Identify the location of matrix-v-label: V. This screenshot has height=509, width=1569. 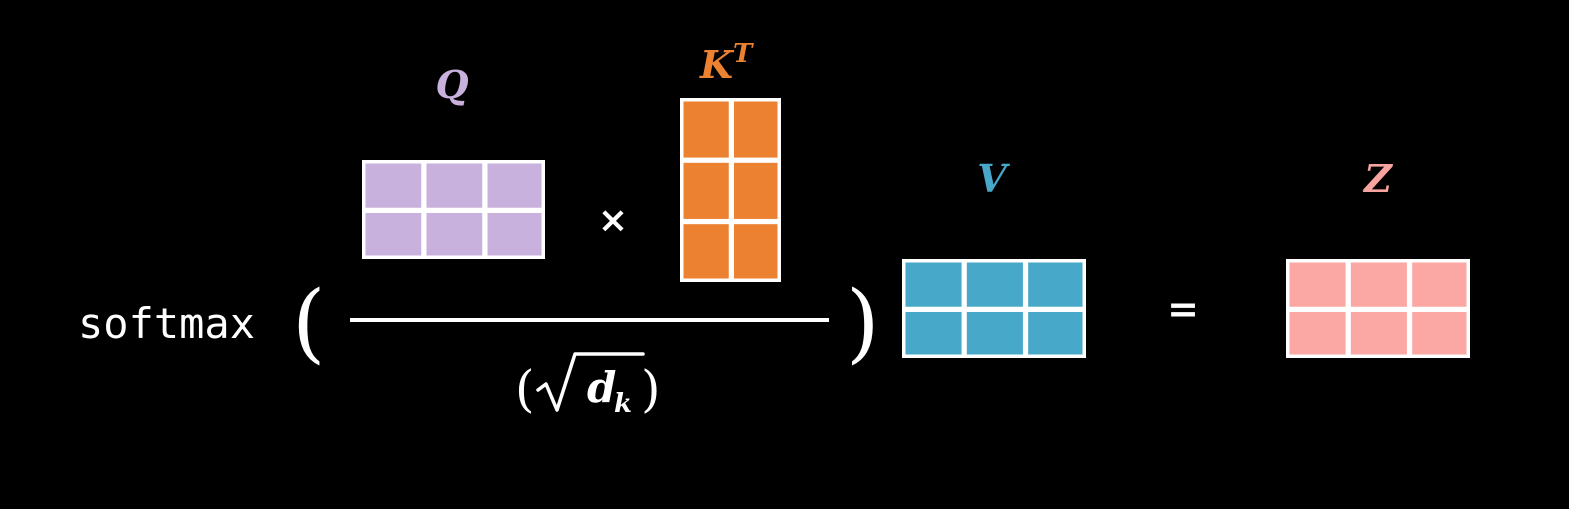
(993, 178).